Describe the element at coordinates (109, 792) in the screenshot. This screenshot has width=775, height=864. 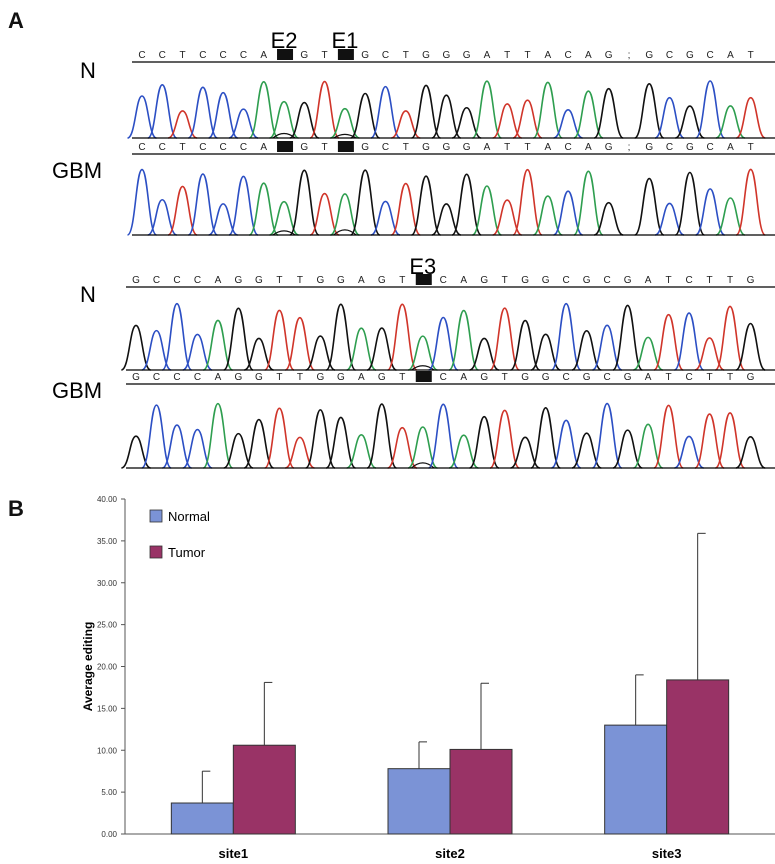
I see `y-tick-label: 5.00` at that location.